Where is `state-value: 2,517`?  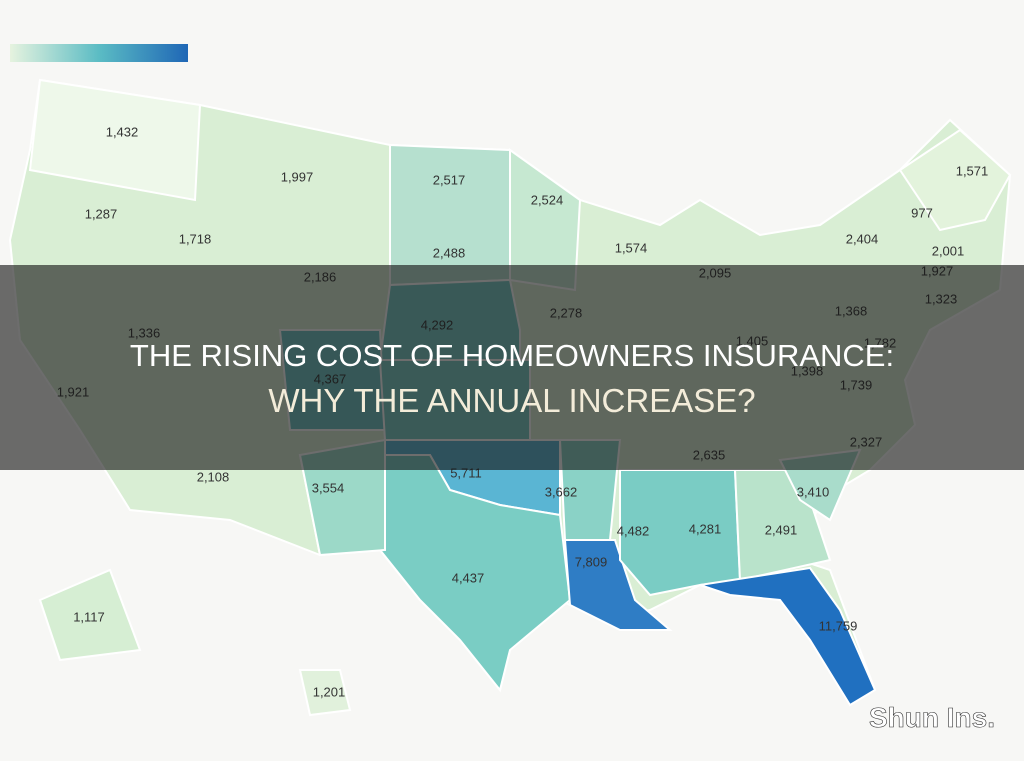 state-value: 2,517 is located at coordinates (449, 179).